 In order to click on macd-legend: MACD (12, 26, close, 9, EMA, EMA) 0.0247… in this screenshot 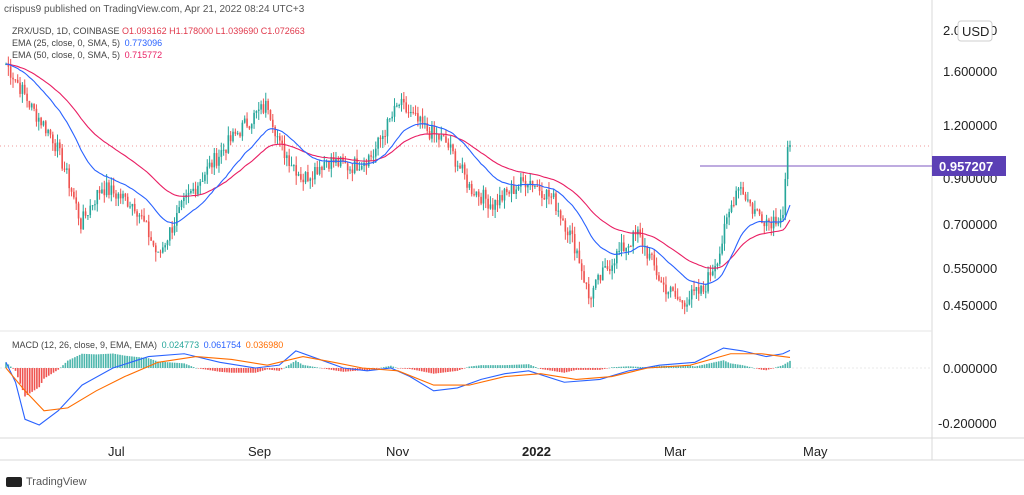, I will do `click(147, 345)`.